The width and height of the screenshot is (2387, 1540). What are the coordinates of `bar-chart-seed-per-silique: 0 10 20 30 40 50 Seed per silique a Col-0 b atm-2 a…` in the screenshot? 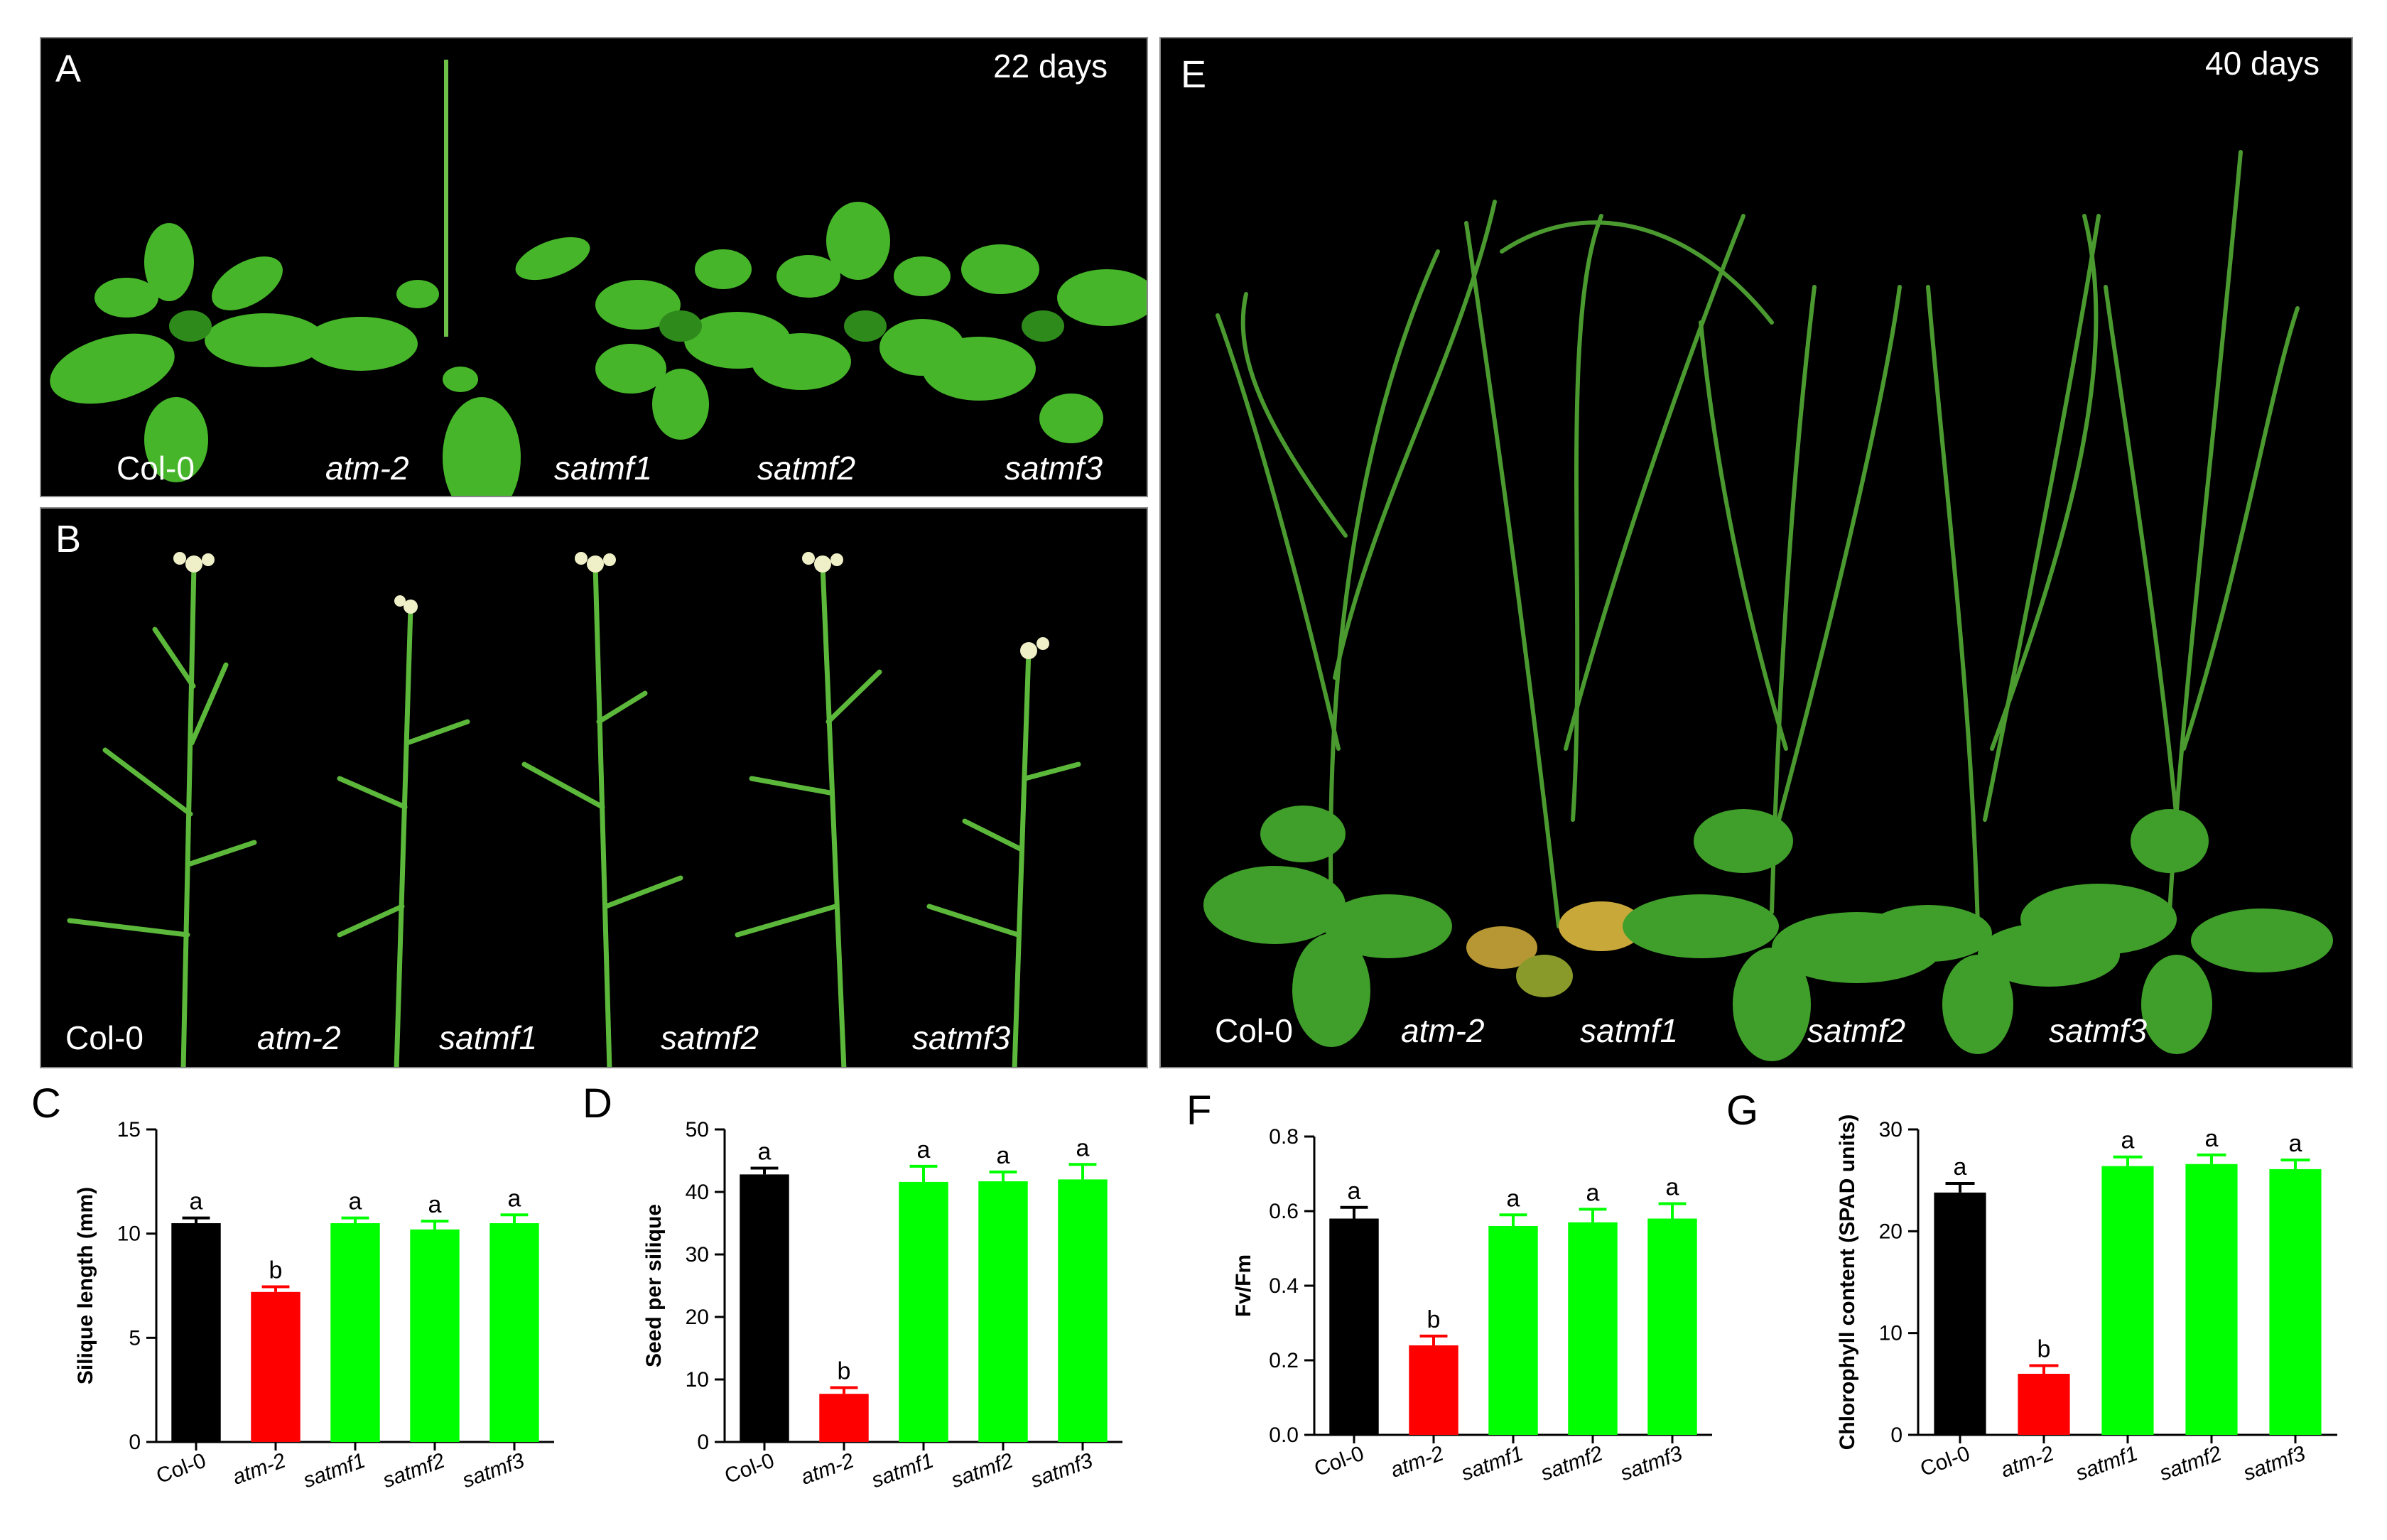 It's located at (882, 1306).